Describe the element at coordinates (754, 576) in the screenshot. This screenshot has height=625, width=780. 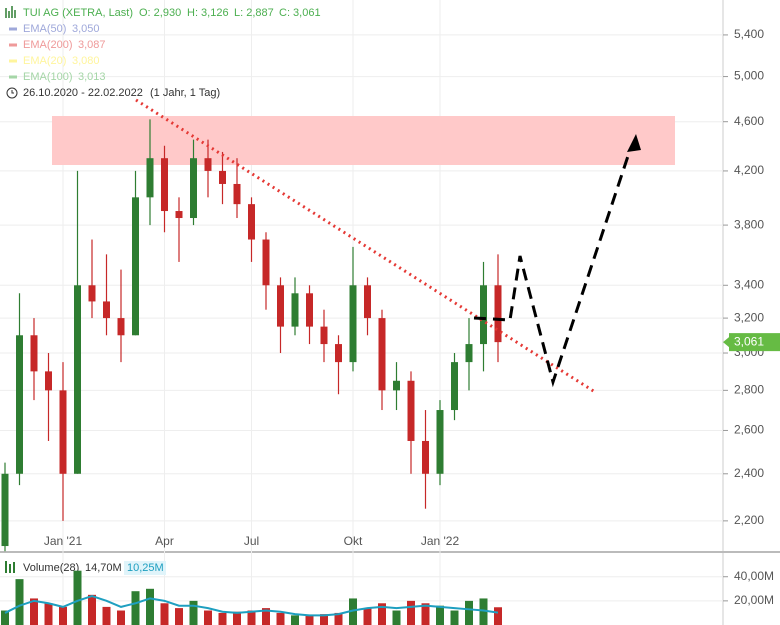
I see `y-tick-label: 40,00M` at that location.